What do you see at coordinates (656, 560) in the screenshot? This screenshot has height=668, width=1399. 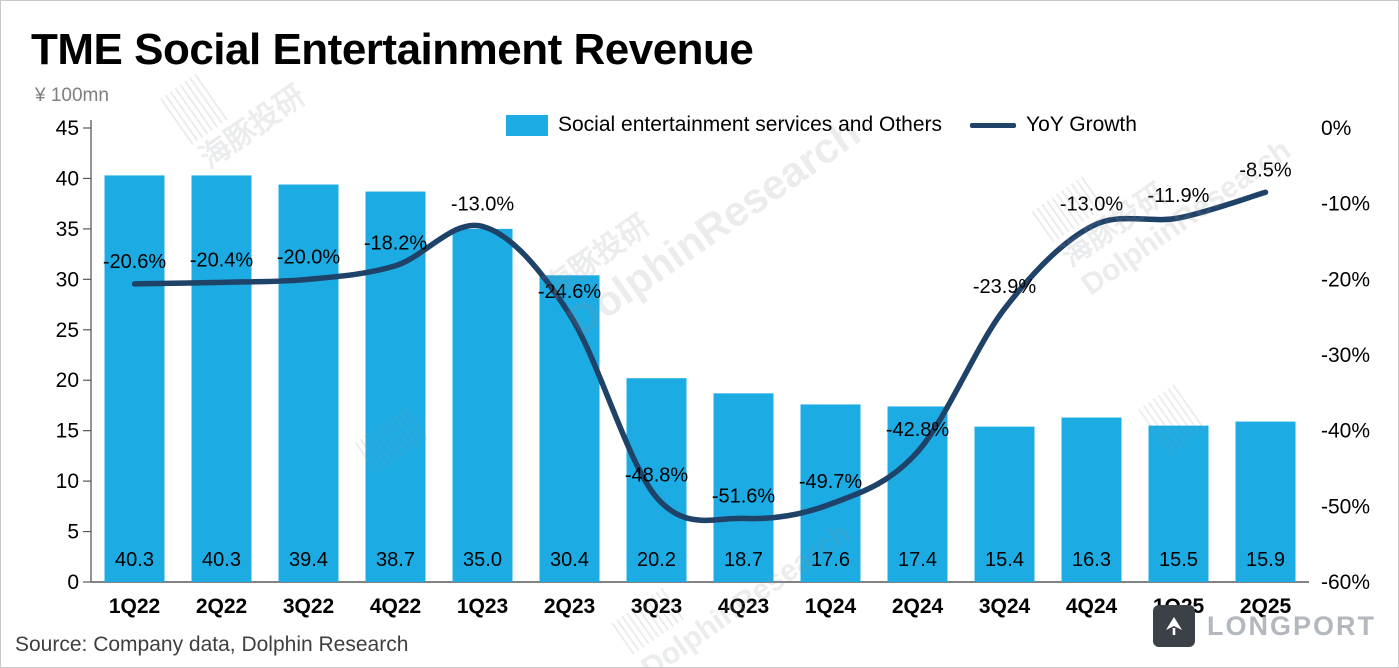 I see `bar-value-label: 20.2` at bounding box center [656, 560].